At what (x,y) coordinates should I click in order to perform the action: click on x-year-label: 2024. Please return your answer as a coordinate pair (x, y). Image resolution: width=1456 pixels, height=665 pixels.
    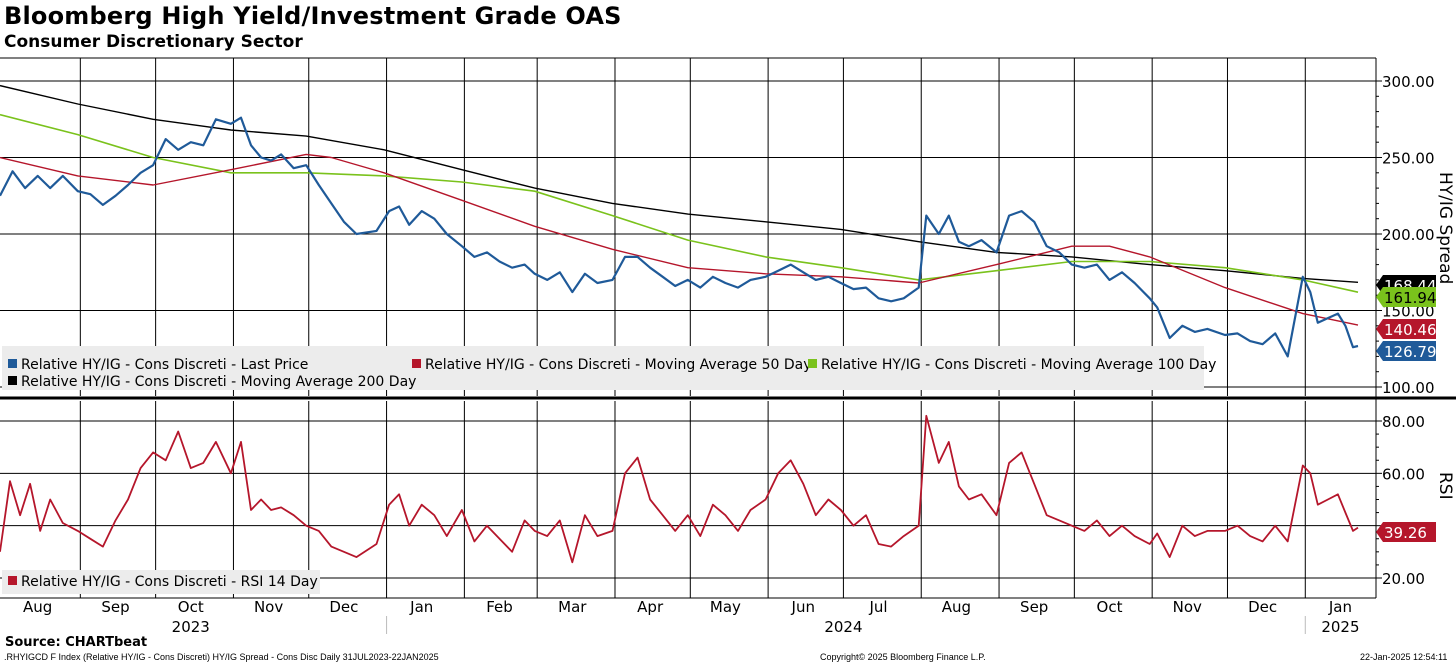
    Looking at the image, I should click on (843, 627).